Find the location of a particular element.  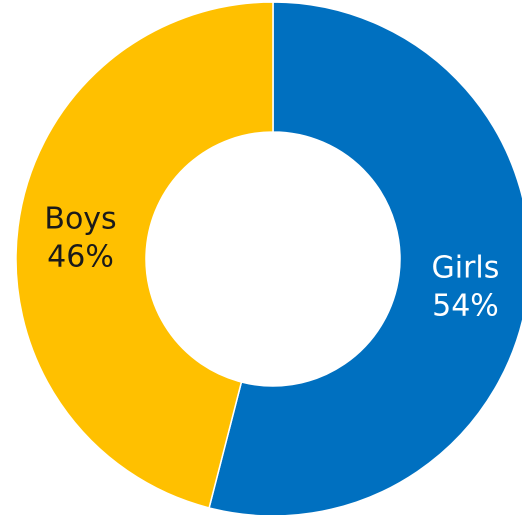

slice-value-boys: 46% is located at coordinates (80, 257).